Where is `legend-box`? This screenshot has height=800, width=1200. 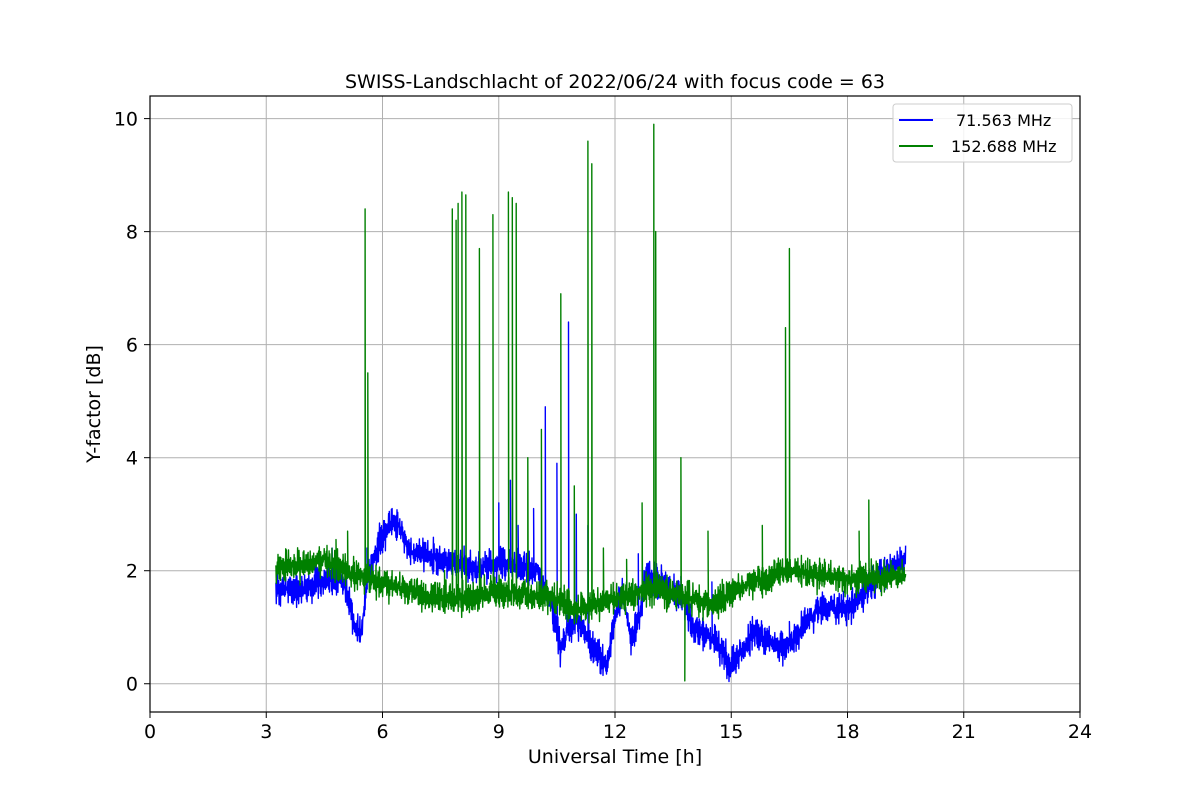 legend-box is located at coordinates (982, 133).